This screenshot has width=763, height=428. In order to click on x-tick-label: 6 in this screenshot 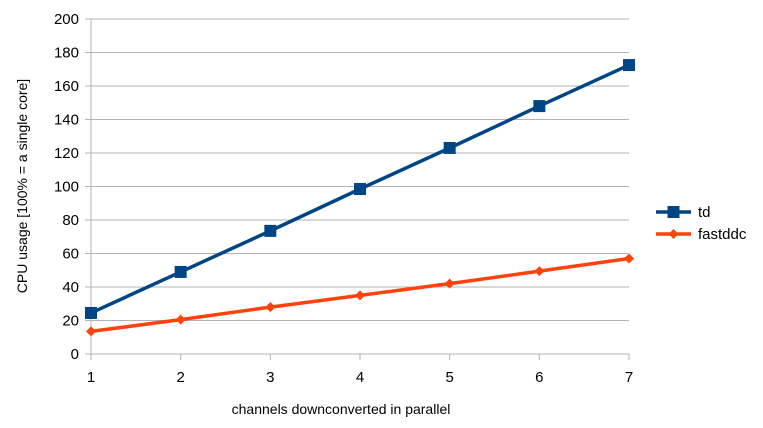, I will do `click(539, 377)`.